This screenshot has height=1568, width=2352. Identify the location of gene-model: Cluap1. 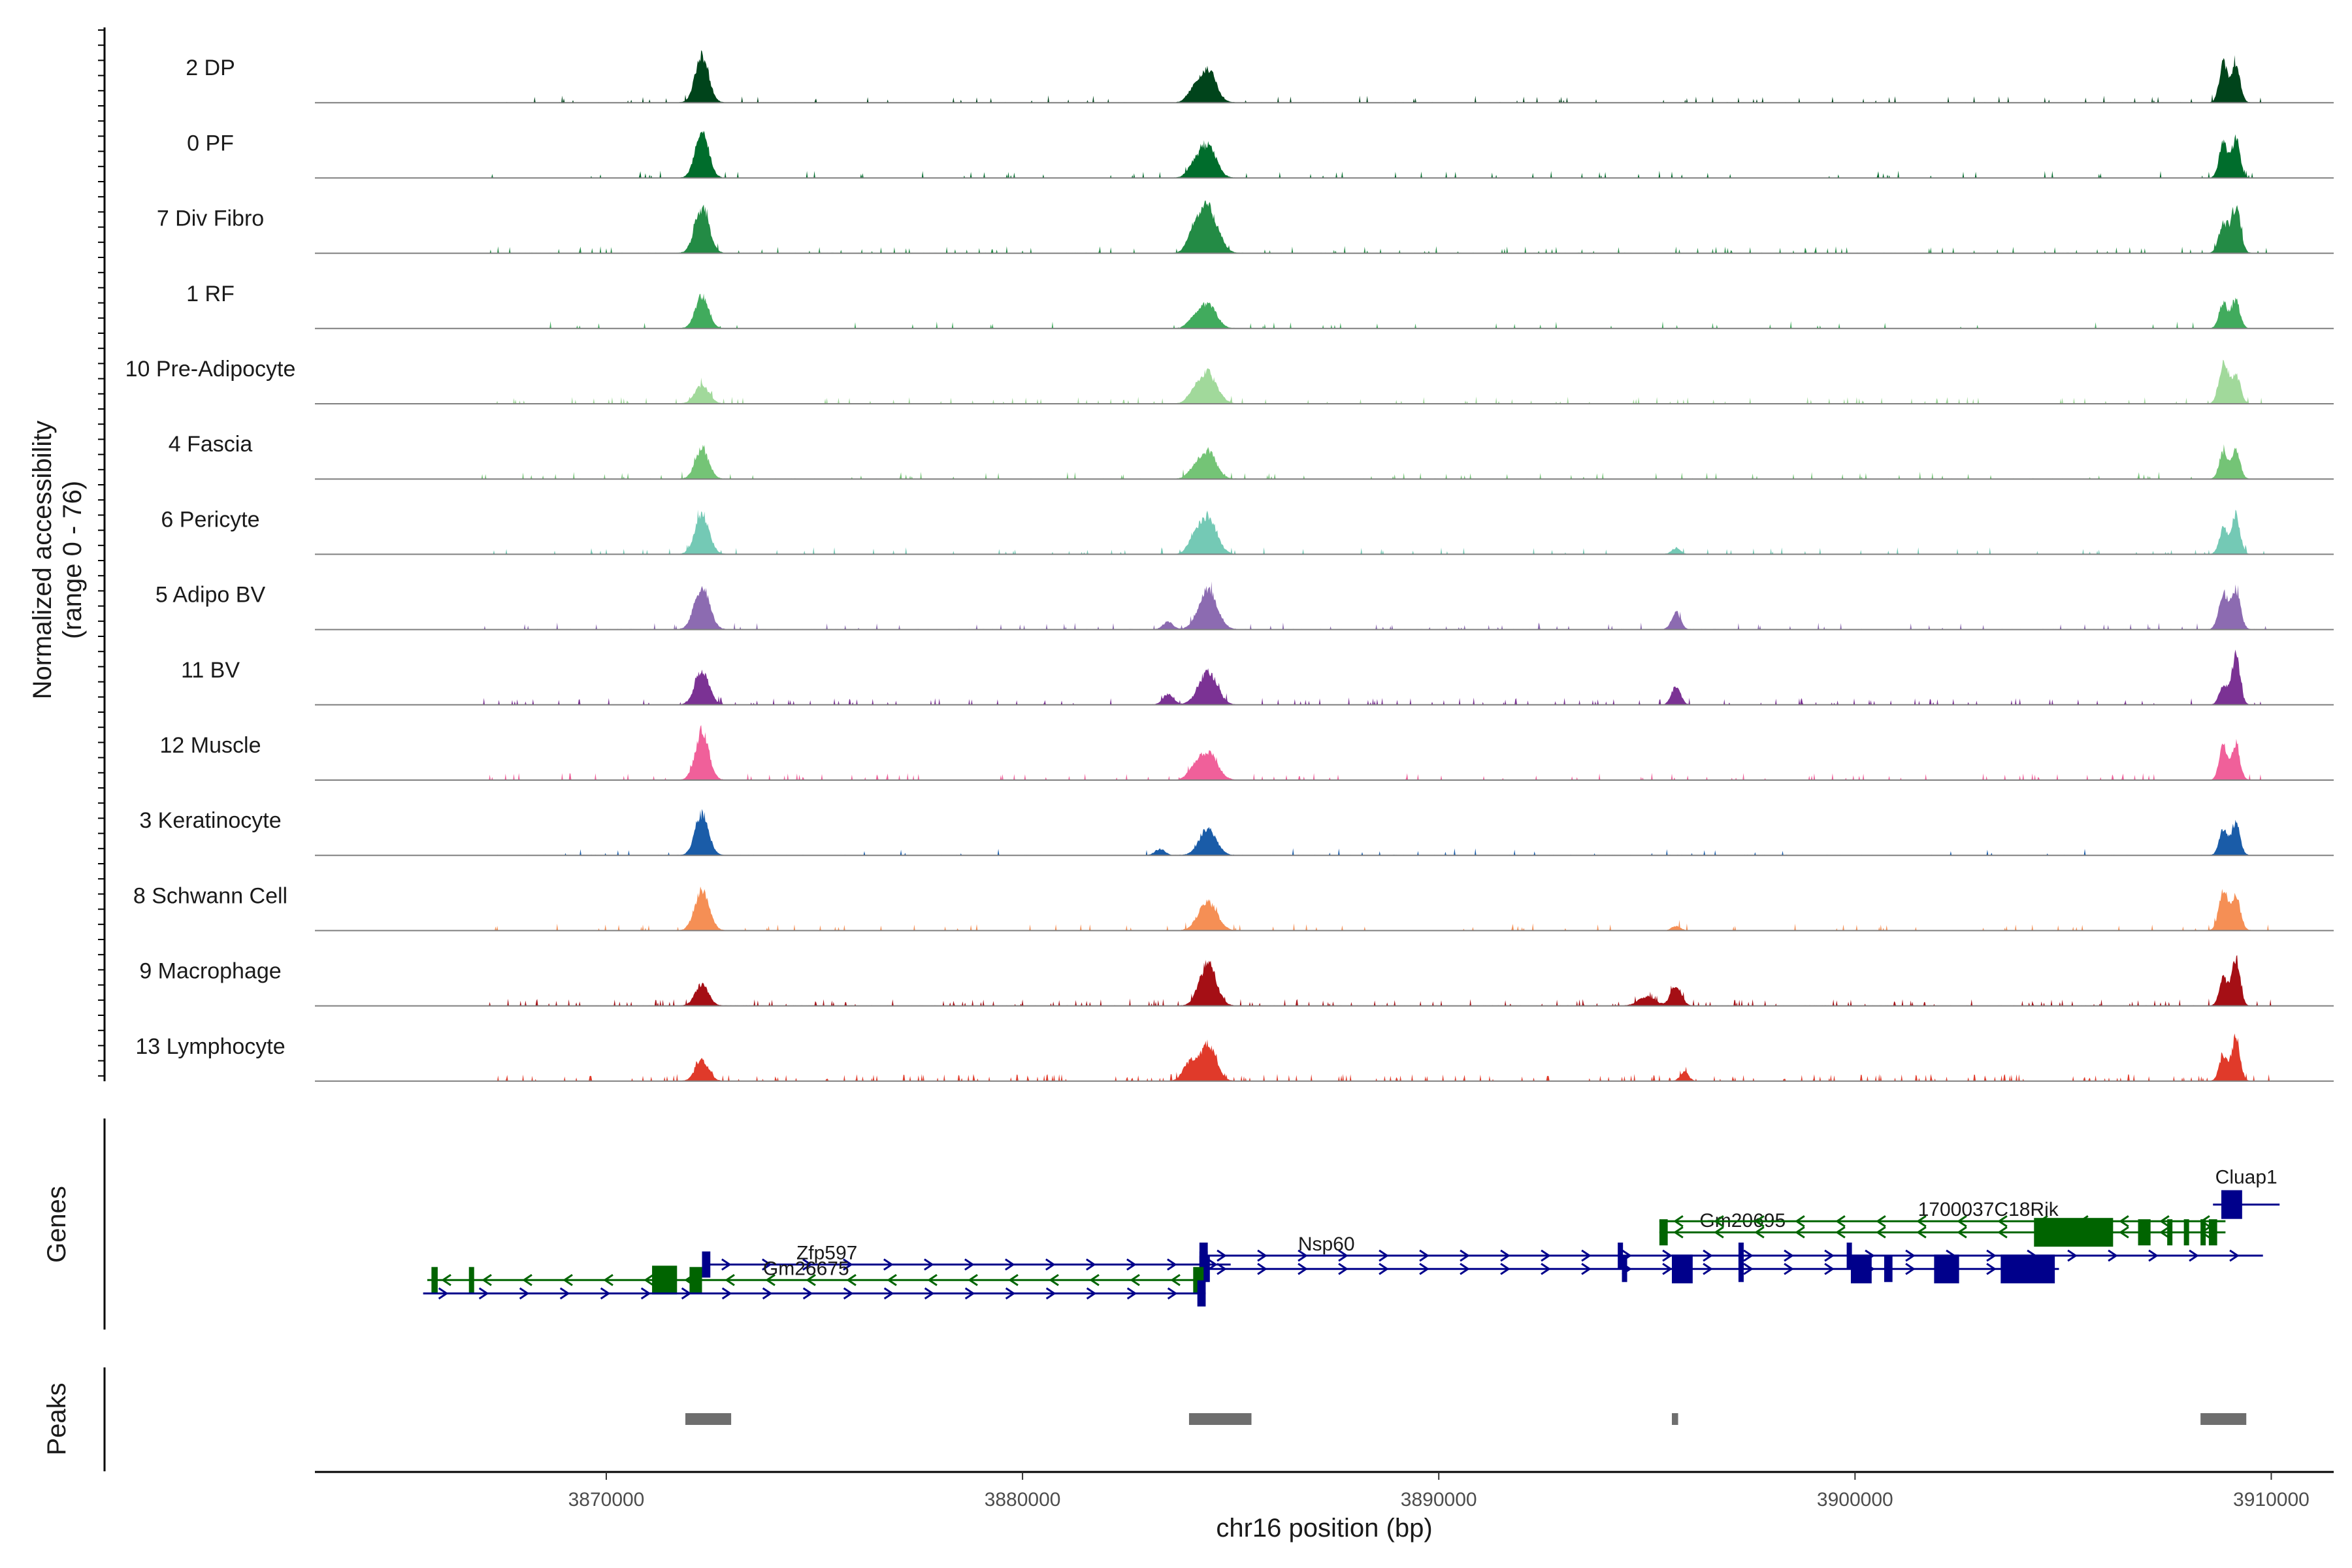
(2246, 1193).